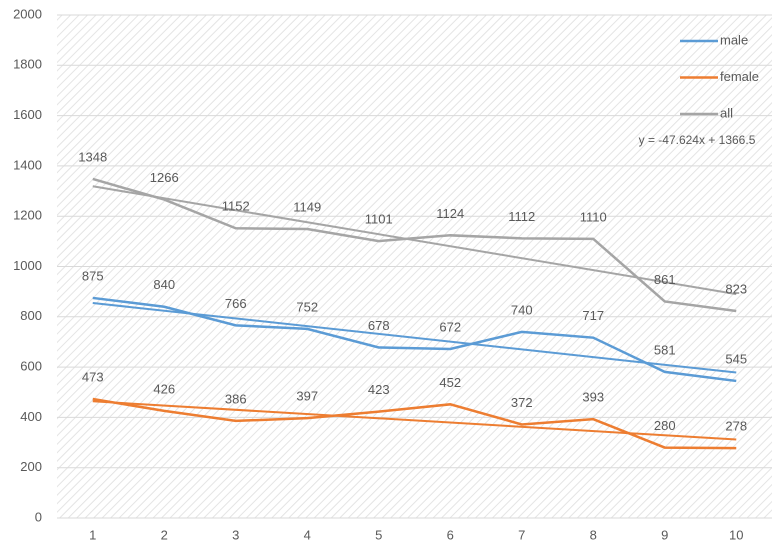 The width and height of the screenshot is (774, 550). What do you see at coordinates (92, 534) in the screenshot?
I see `x-tick-label: 1` at bounding box center [92, 534].